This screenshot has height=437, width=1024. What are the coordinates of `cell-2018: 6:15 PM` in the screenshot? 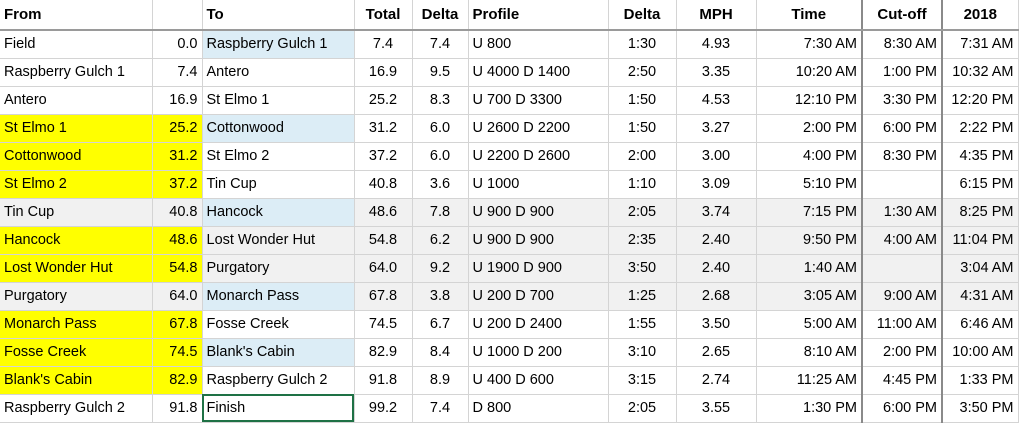 It's located at (980, 184).